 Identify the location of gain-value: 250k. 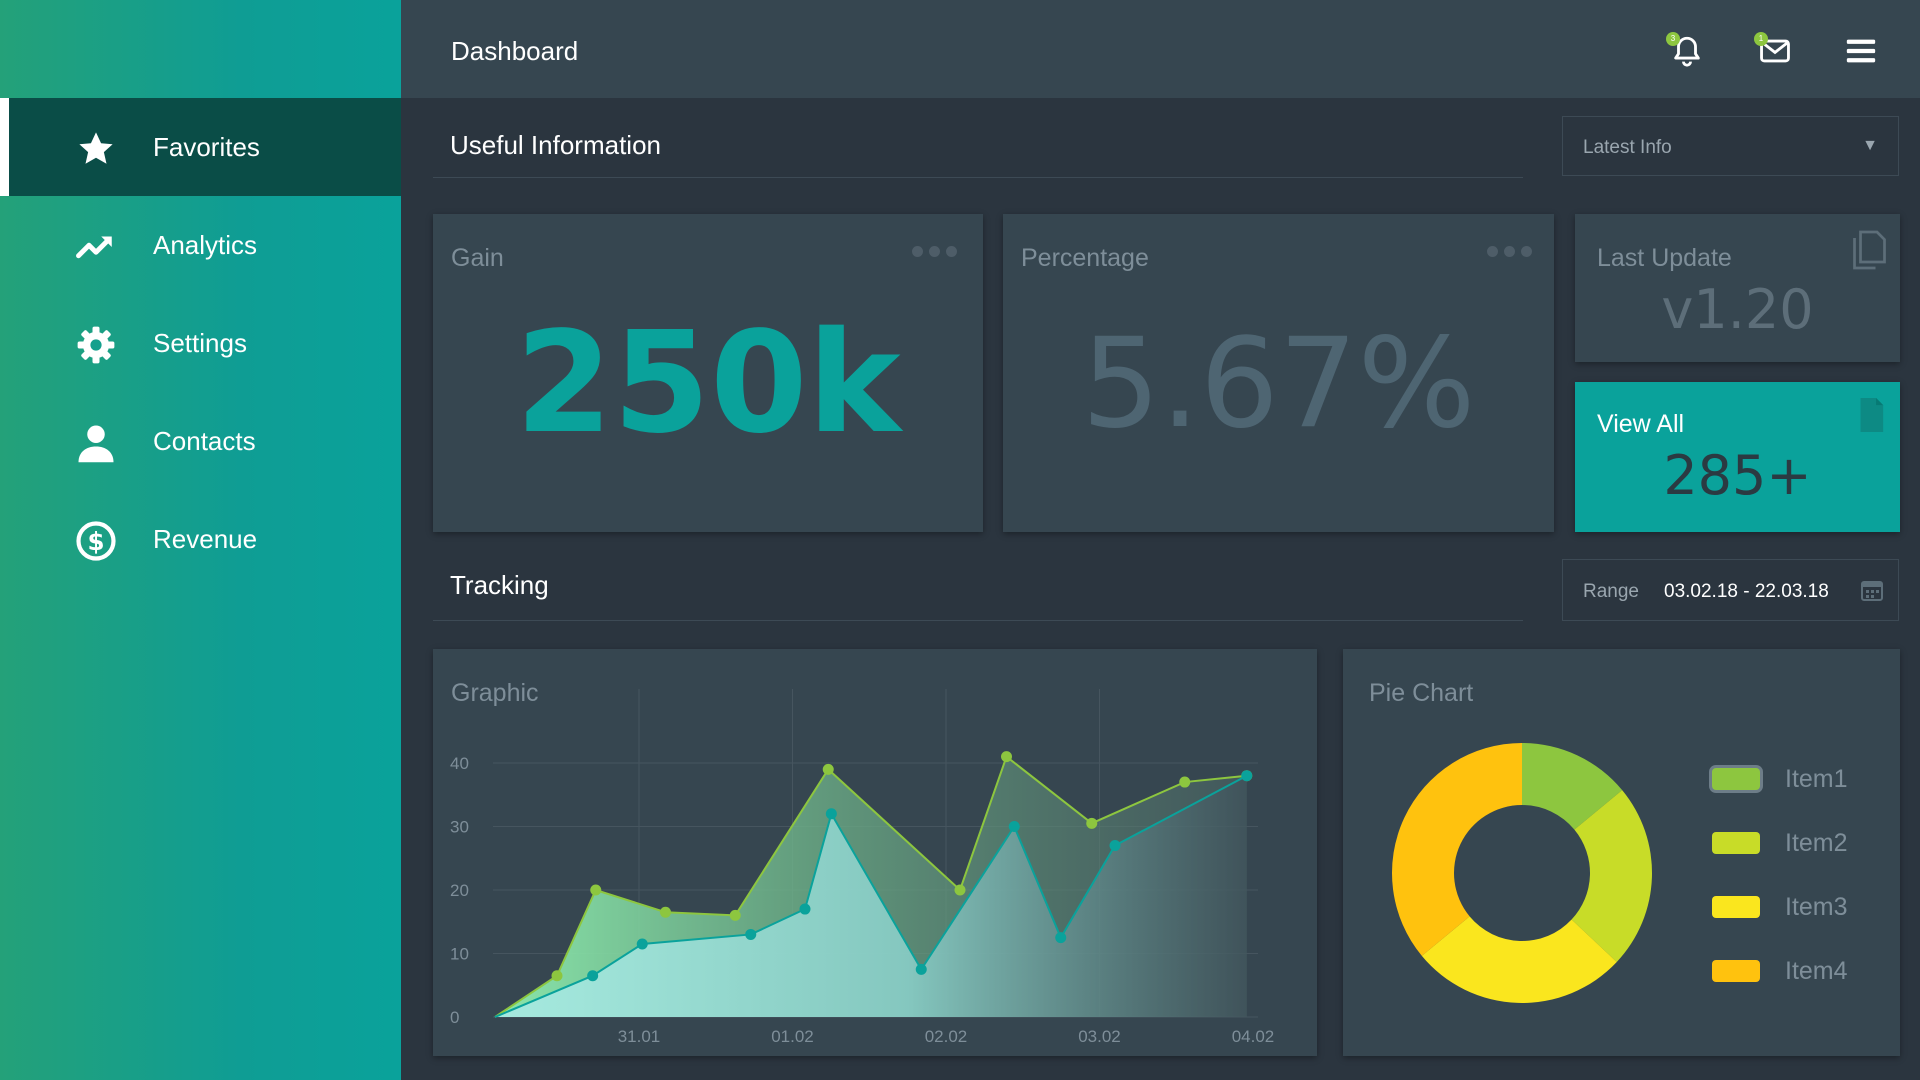
(708, 383).